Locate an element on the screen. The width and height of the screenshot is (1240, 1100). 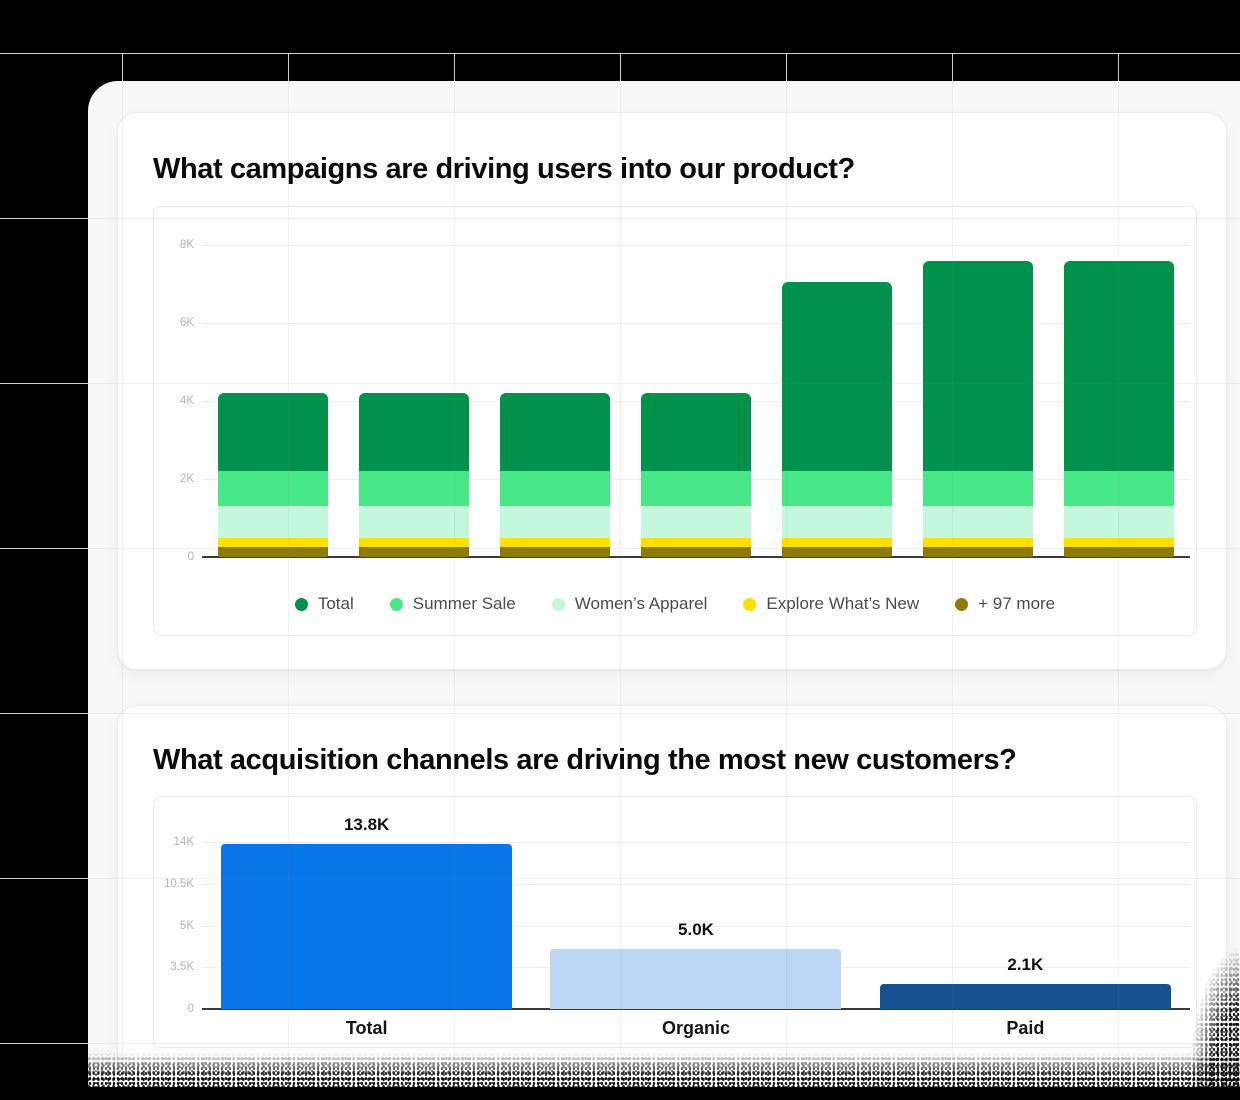
legend-item-97-more: + 97 more is located at coordinates (1005, 604).